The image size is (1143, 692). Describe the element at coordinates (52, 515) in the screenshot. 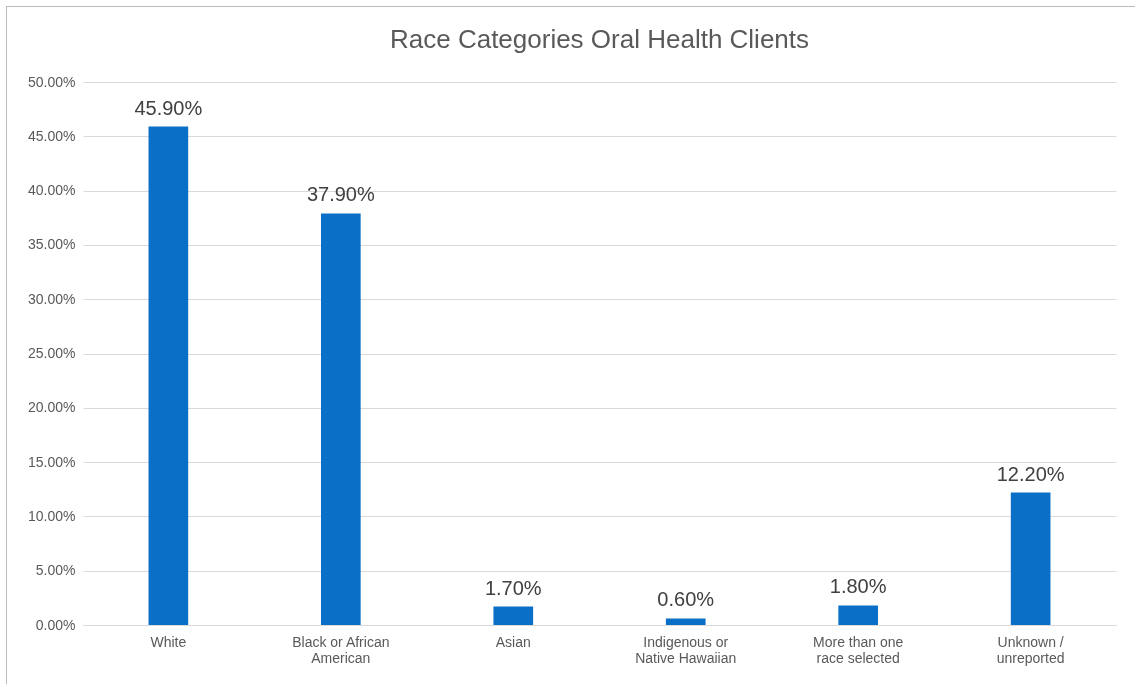

I see `y-tick-label: 10.00%` at that location.